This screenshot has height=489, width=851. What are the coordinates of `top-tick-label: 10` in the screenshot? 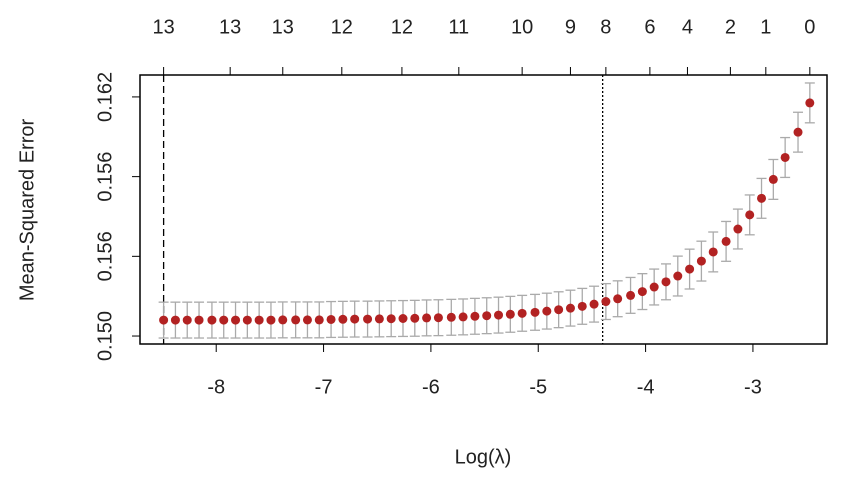 It's located at (522, 27).